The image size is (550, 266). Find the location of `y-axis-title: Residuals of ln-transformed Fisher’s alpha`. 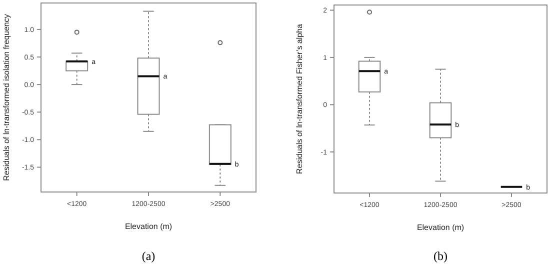

y-axis-title: Residuals of ln-transformed Fisher’s alpha is located at coordinates (299, 98).